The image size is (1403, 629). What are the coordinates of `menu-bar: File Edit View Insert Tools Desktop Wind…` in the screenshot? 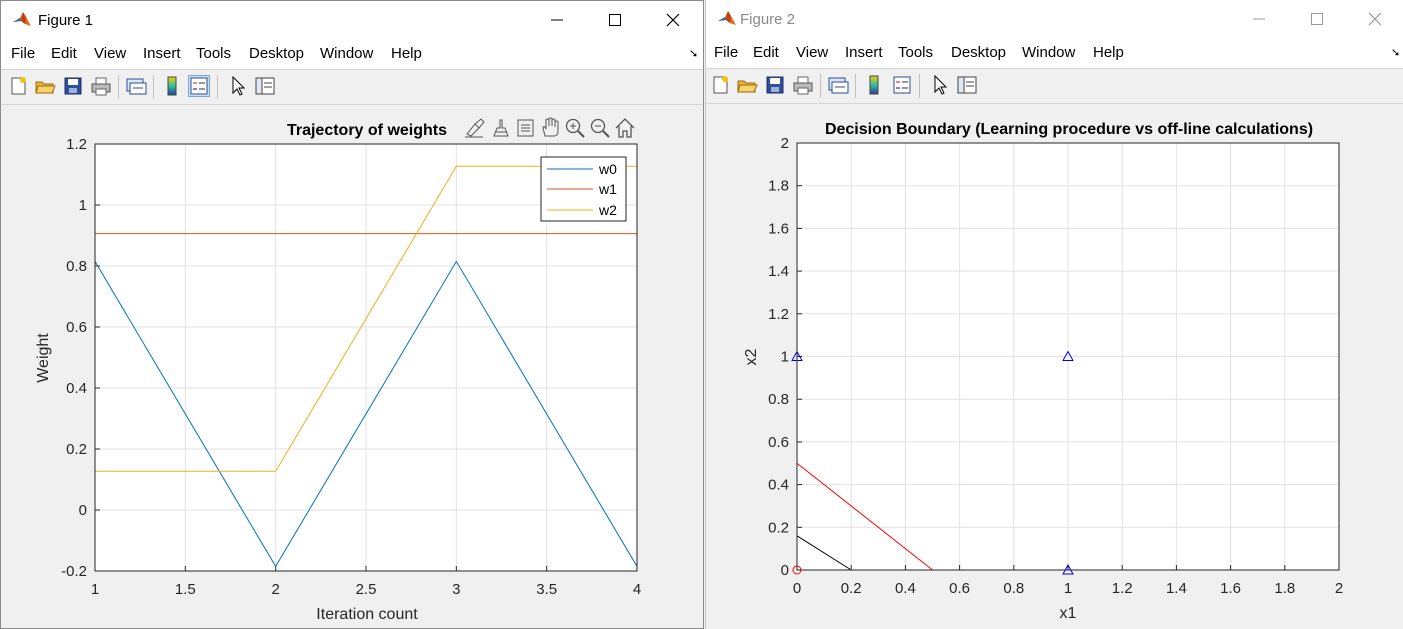 It's located at (352, 54).